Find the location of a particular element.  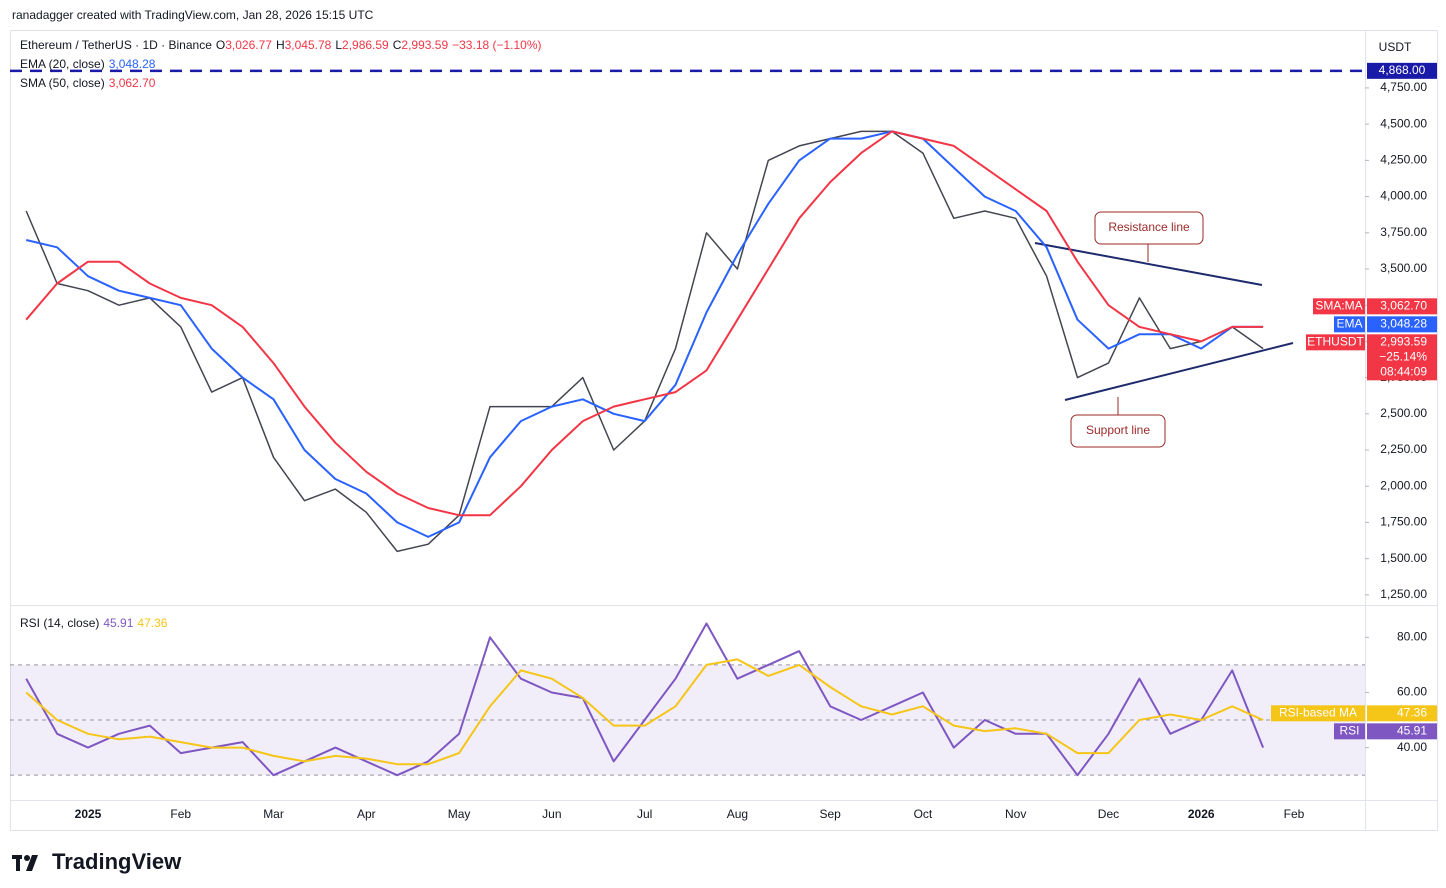

y-tick-label: 2,000.00 is located at coordinates (1403, 485).